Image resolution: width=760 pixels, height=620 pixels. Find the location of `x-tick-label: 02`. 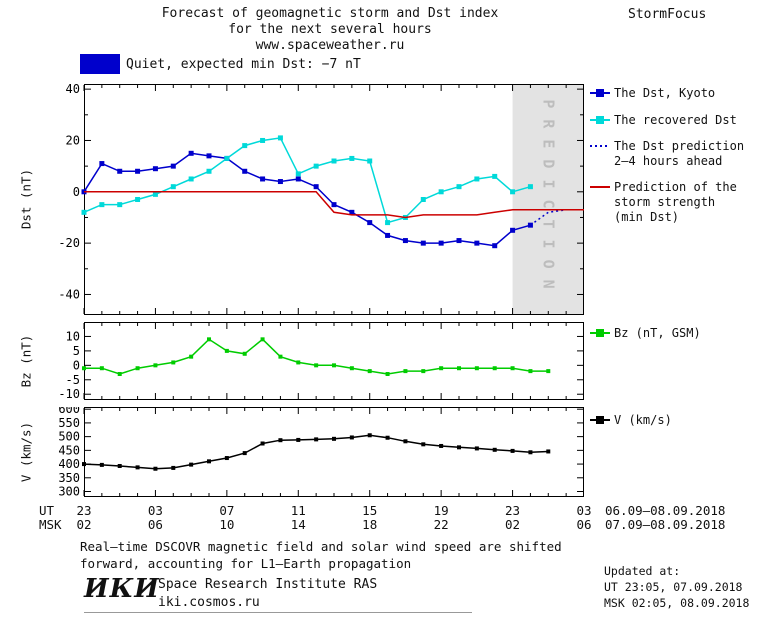

x-tick-label: 02 is located at coordinates (84, 524).